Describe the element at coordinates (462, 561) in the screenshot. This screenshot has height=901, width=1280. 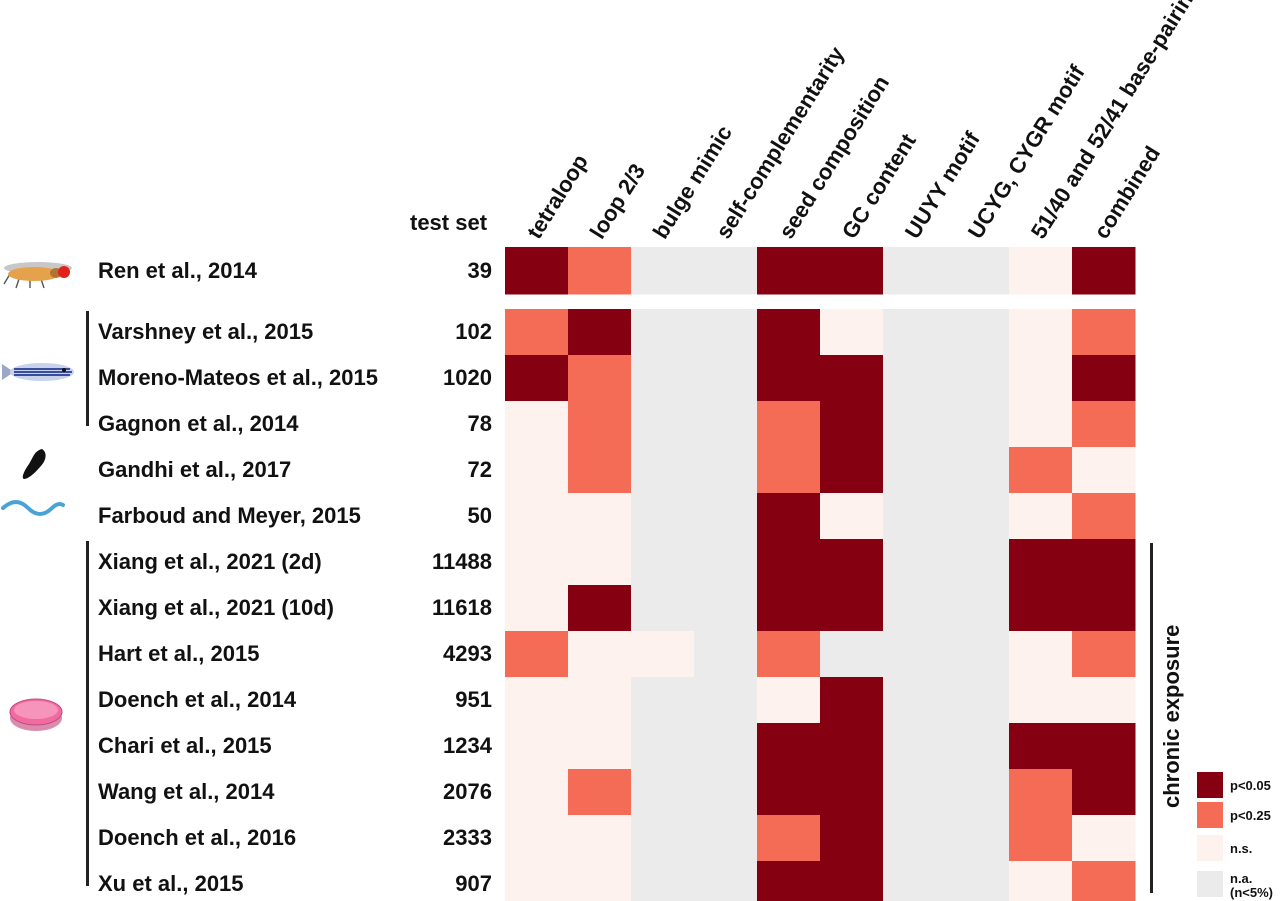
I see `row-test-set-size: 11488` at that location.